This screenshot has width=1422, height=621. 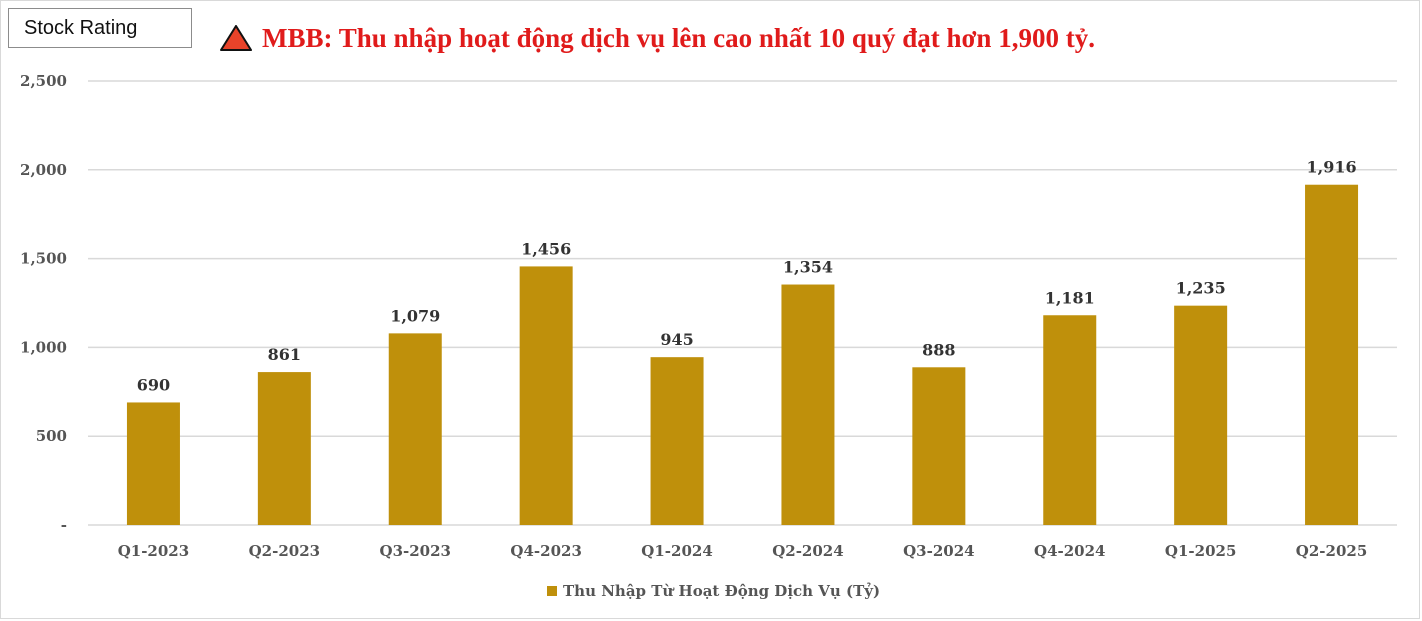 I want to click on data-label: 1,456, so click(x=546, y=248).